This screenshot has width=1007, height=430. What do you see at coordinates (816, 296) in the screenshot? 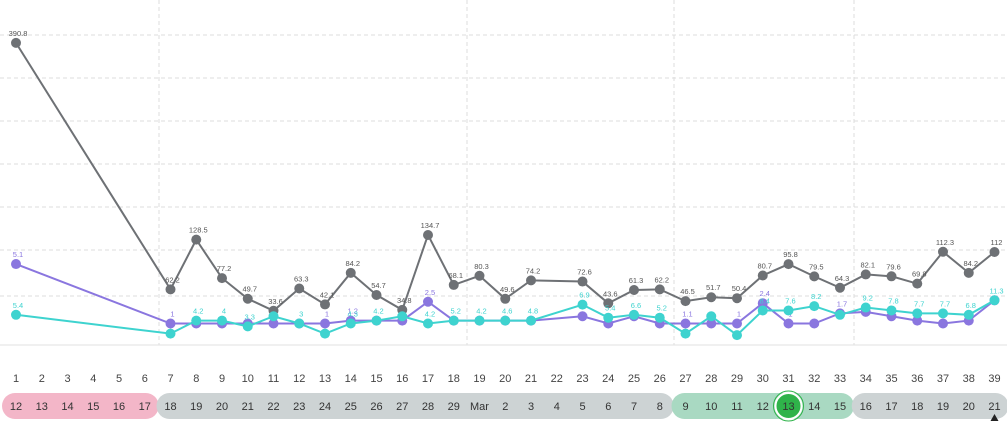
I see `data-label: 8.2` at bounding box center [816, 296].